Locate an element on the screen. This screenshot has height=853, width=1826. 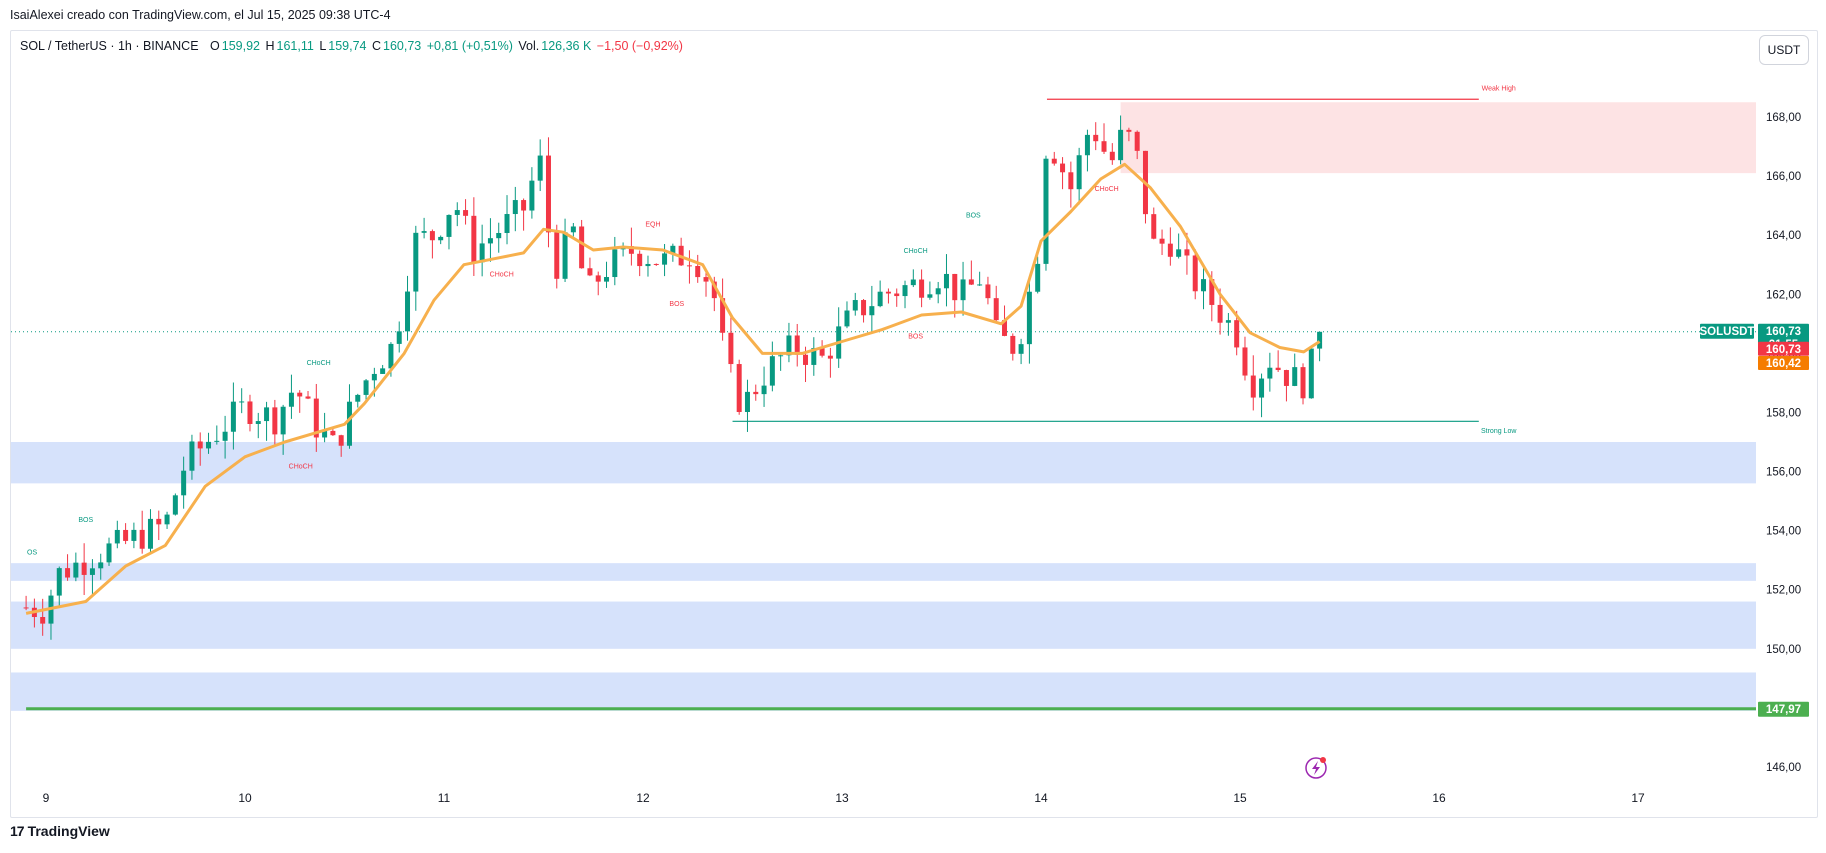
volume-value: 126,36 K is located at coordinates (566, 46).